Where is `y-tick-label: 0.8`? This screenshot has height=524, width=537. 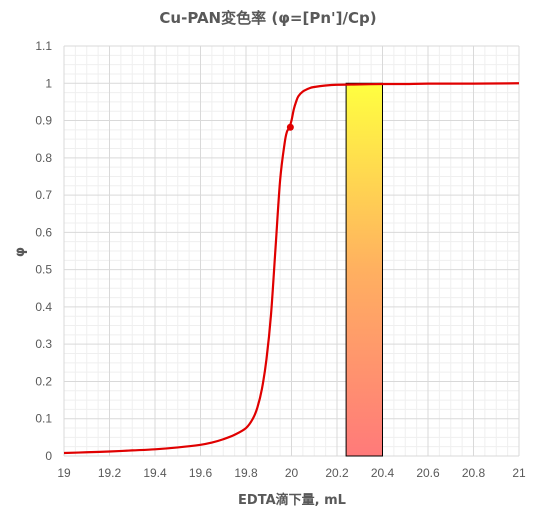
y-tick-label: 0.8 is located at coordinates (43, 158).